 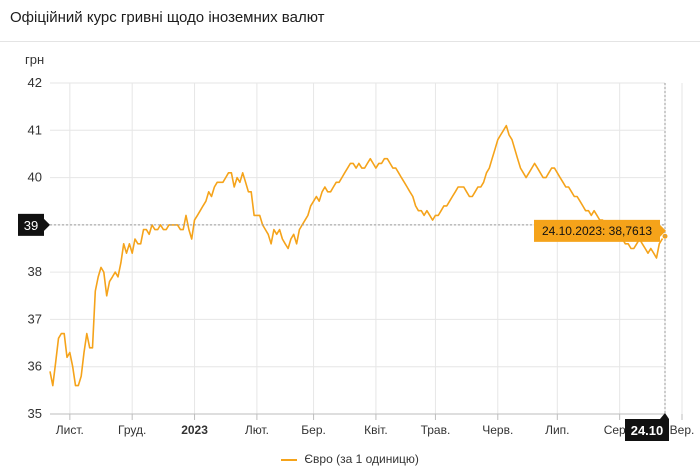 What do you see at coordinates (664, 416) in the screenshot?
I see `x-crosshair-badge-arrow` at bounding box center [664, 416].